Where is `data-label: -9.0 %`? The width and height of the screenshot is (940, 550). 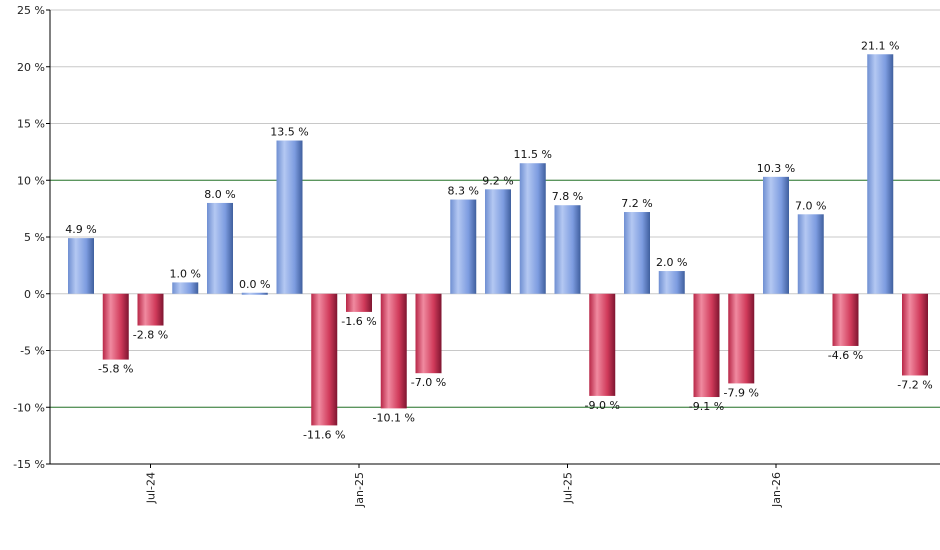 data-label: -9.0 % is located at coordinates (602, 405).